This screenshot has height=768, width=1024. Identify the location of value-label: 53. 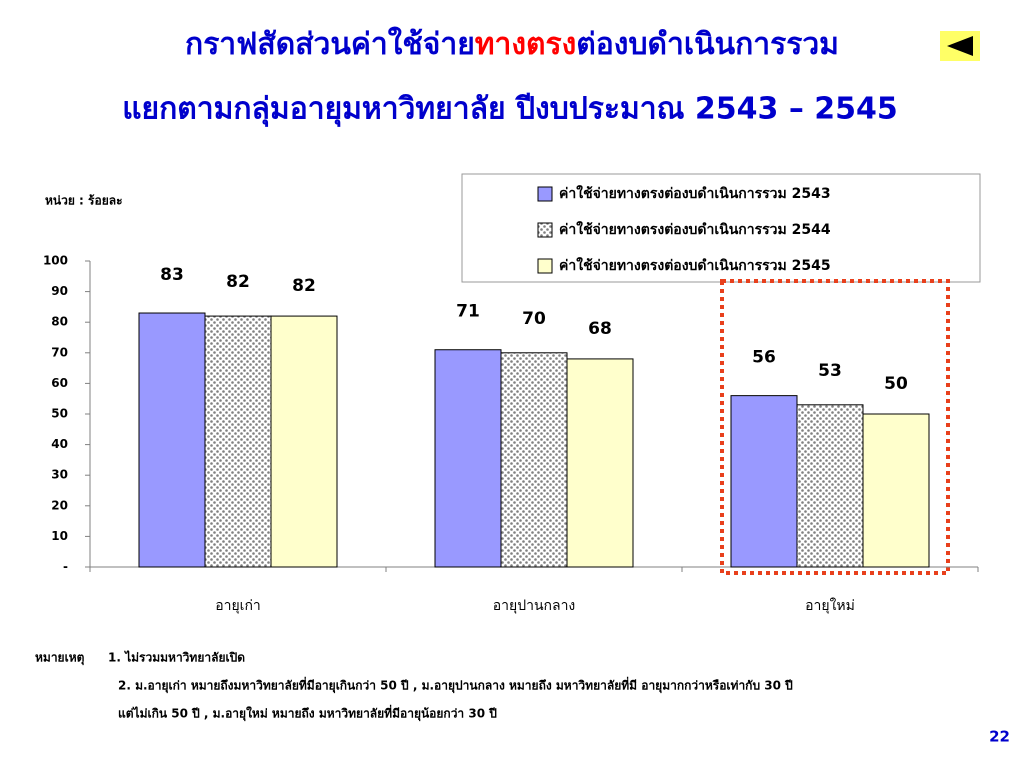
(830, 371).